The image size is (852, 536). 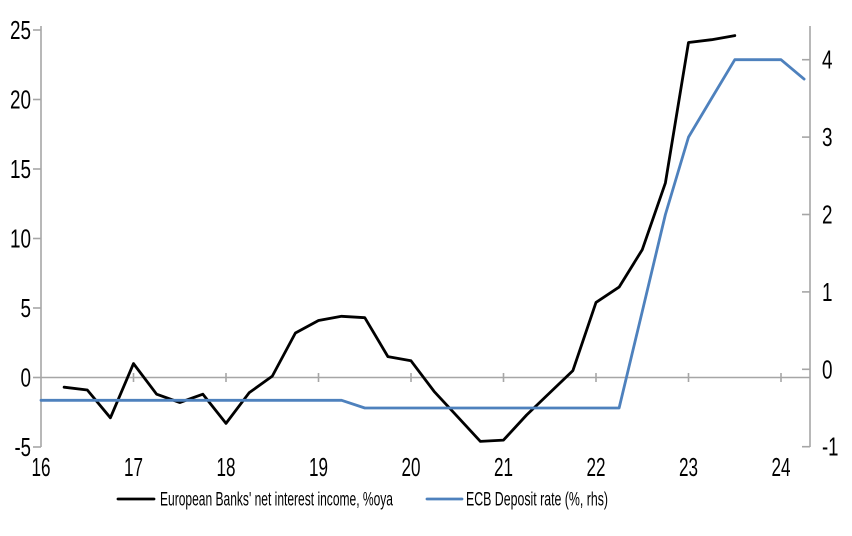 I want to click on x-axis-tick-label: 24, so click(x=781, y=467).